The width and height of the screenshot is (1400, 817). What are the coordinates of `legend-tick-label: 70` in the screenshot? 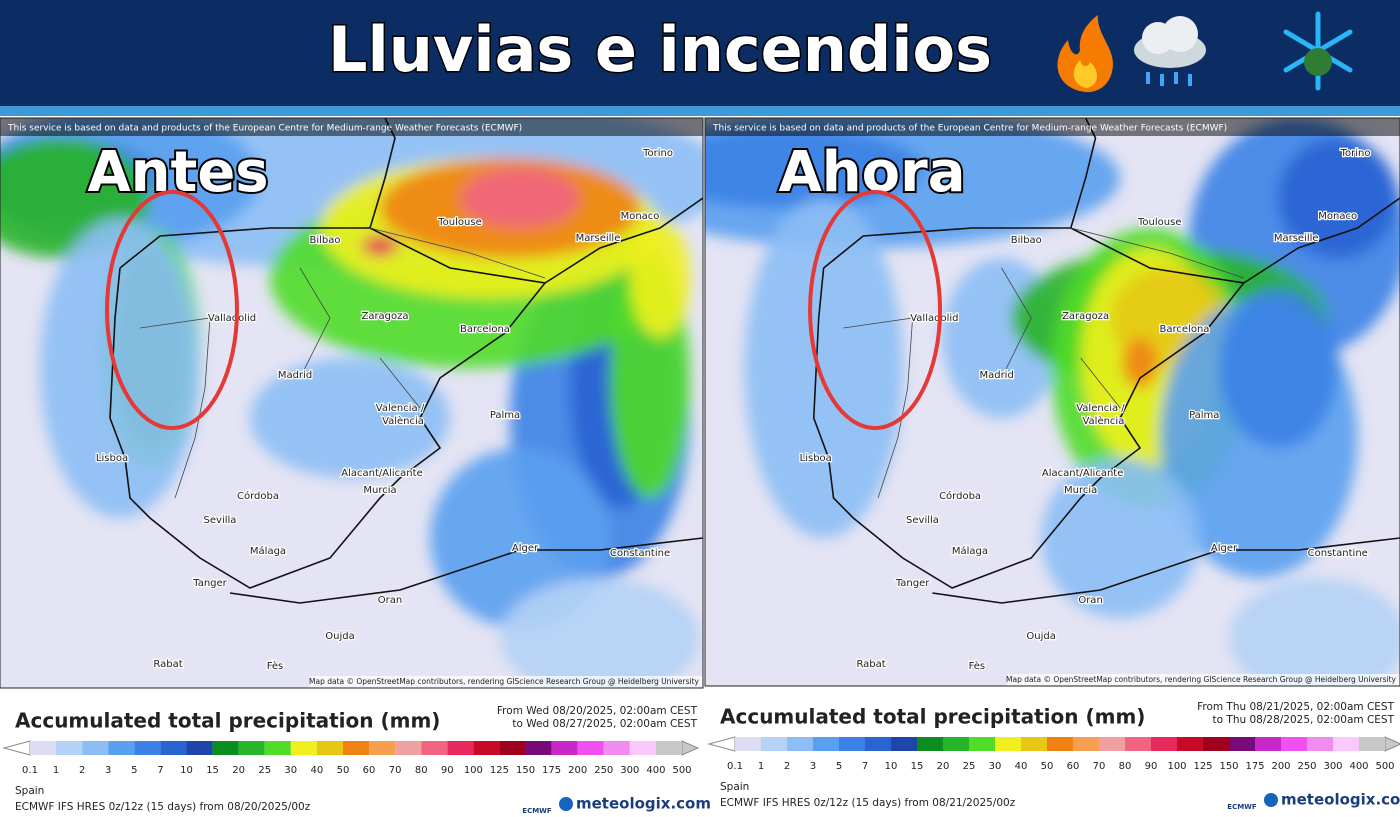 It's located at (395, 770).